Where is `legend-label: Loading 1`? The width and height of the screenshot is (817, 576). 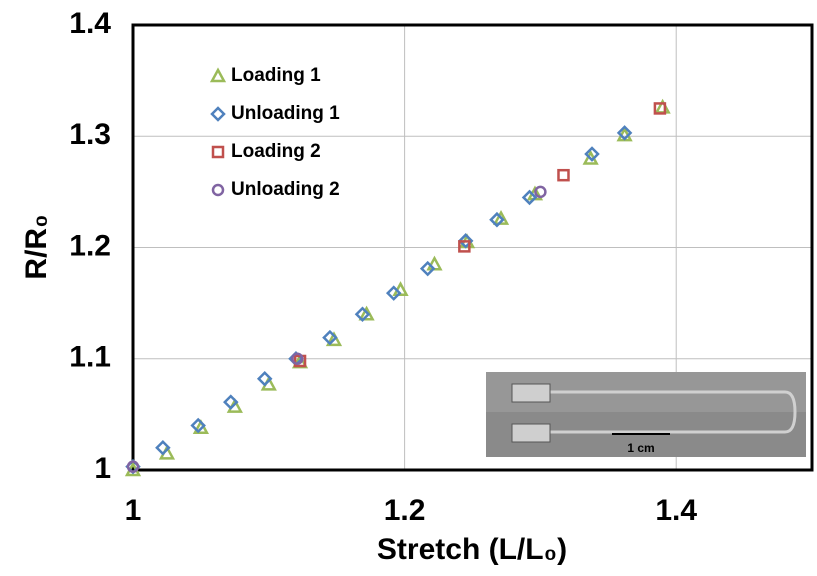 legend-label: Loading 1 is located at coordinates (276, 75).